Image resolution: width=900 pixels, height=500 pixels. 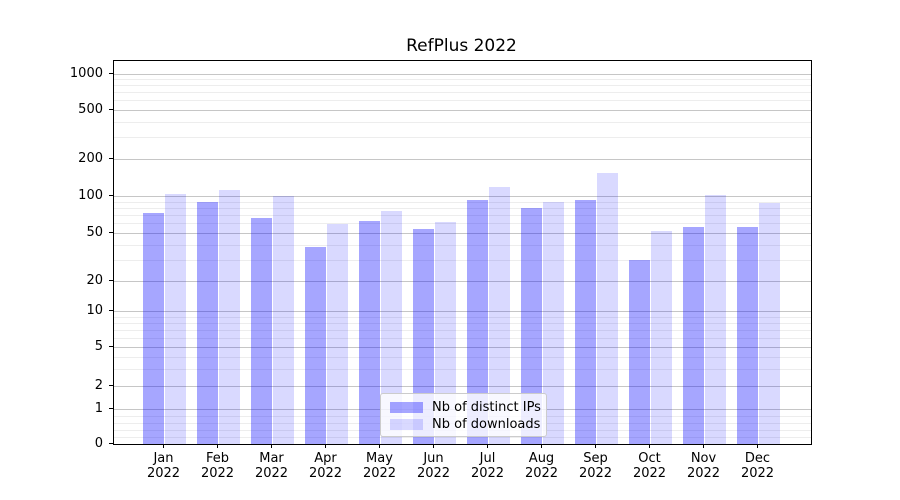 I want to click on y-tick-label-20: 20, so click(x=94, y=280).